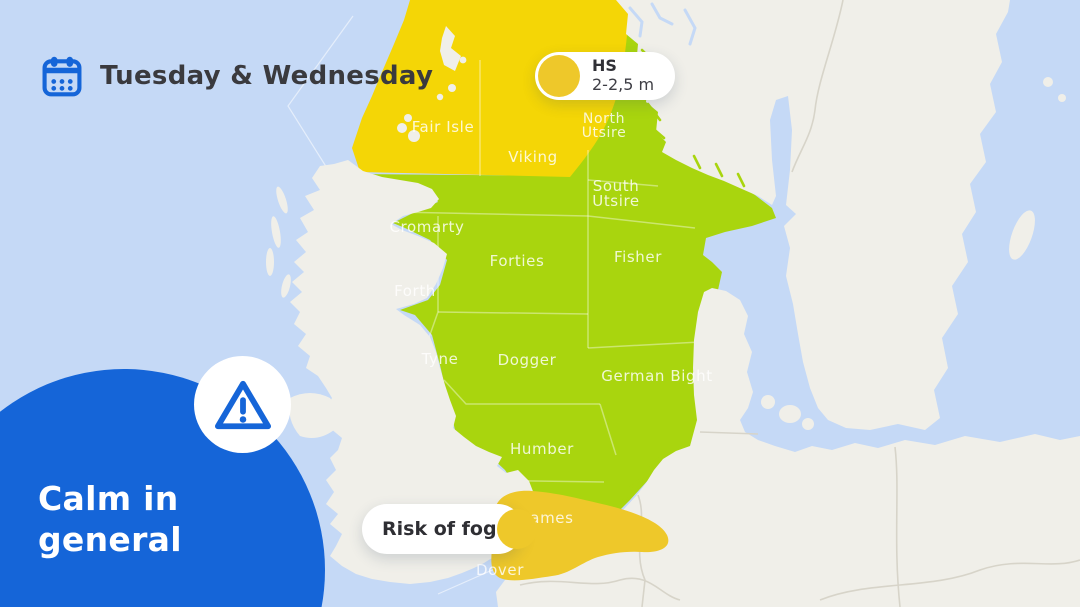 This screenshot has width=1080, height=607. I want to click on sea-area-label: Fisher, so click(638, 257).